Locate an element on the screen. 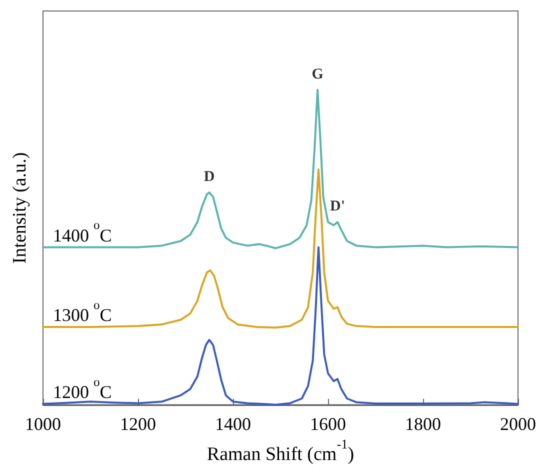 This screenshot has width=542, height=469. x-tick-label: 2000 is located at coordinates (518, 424).